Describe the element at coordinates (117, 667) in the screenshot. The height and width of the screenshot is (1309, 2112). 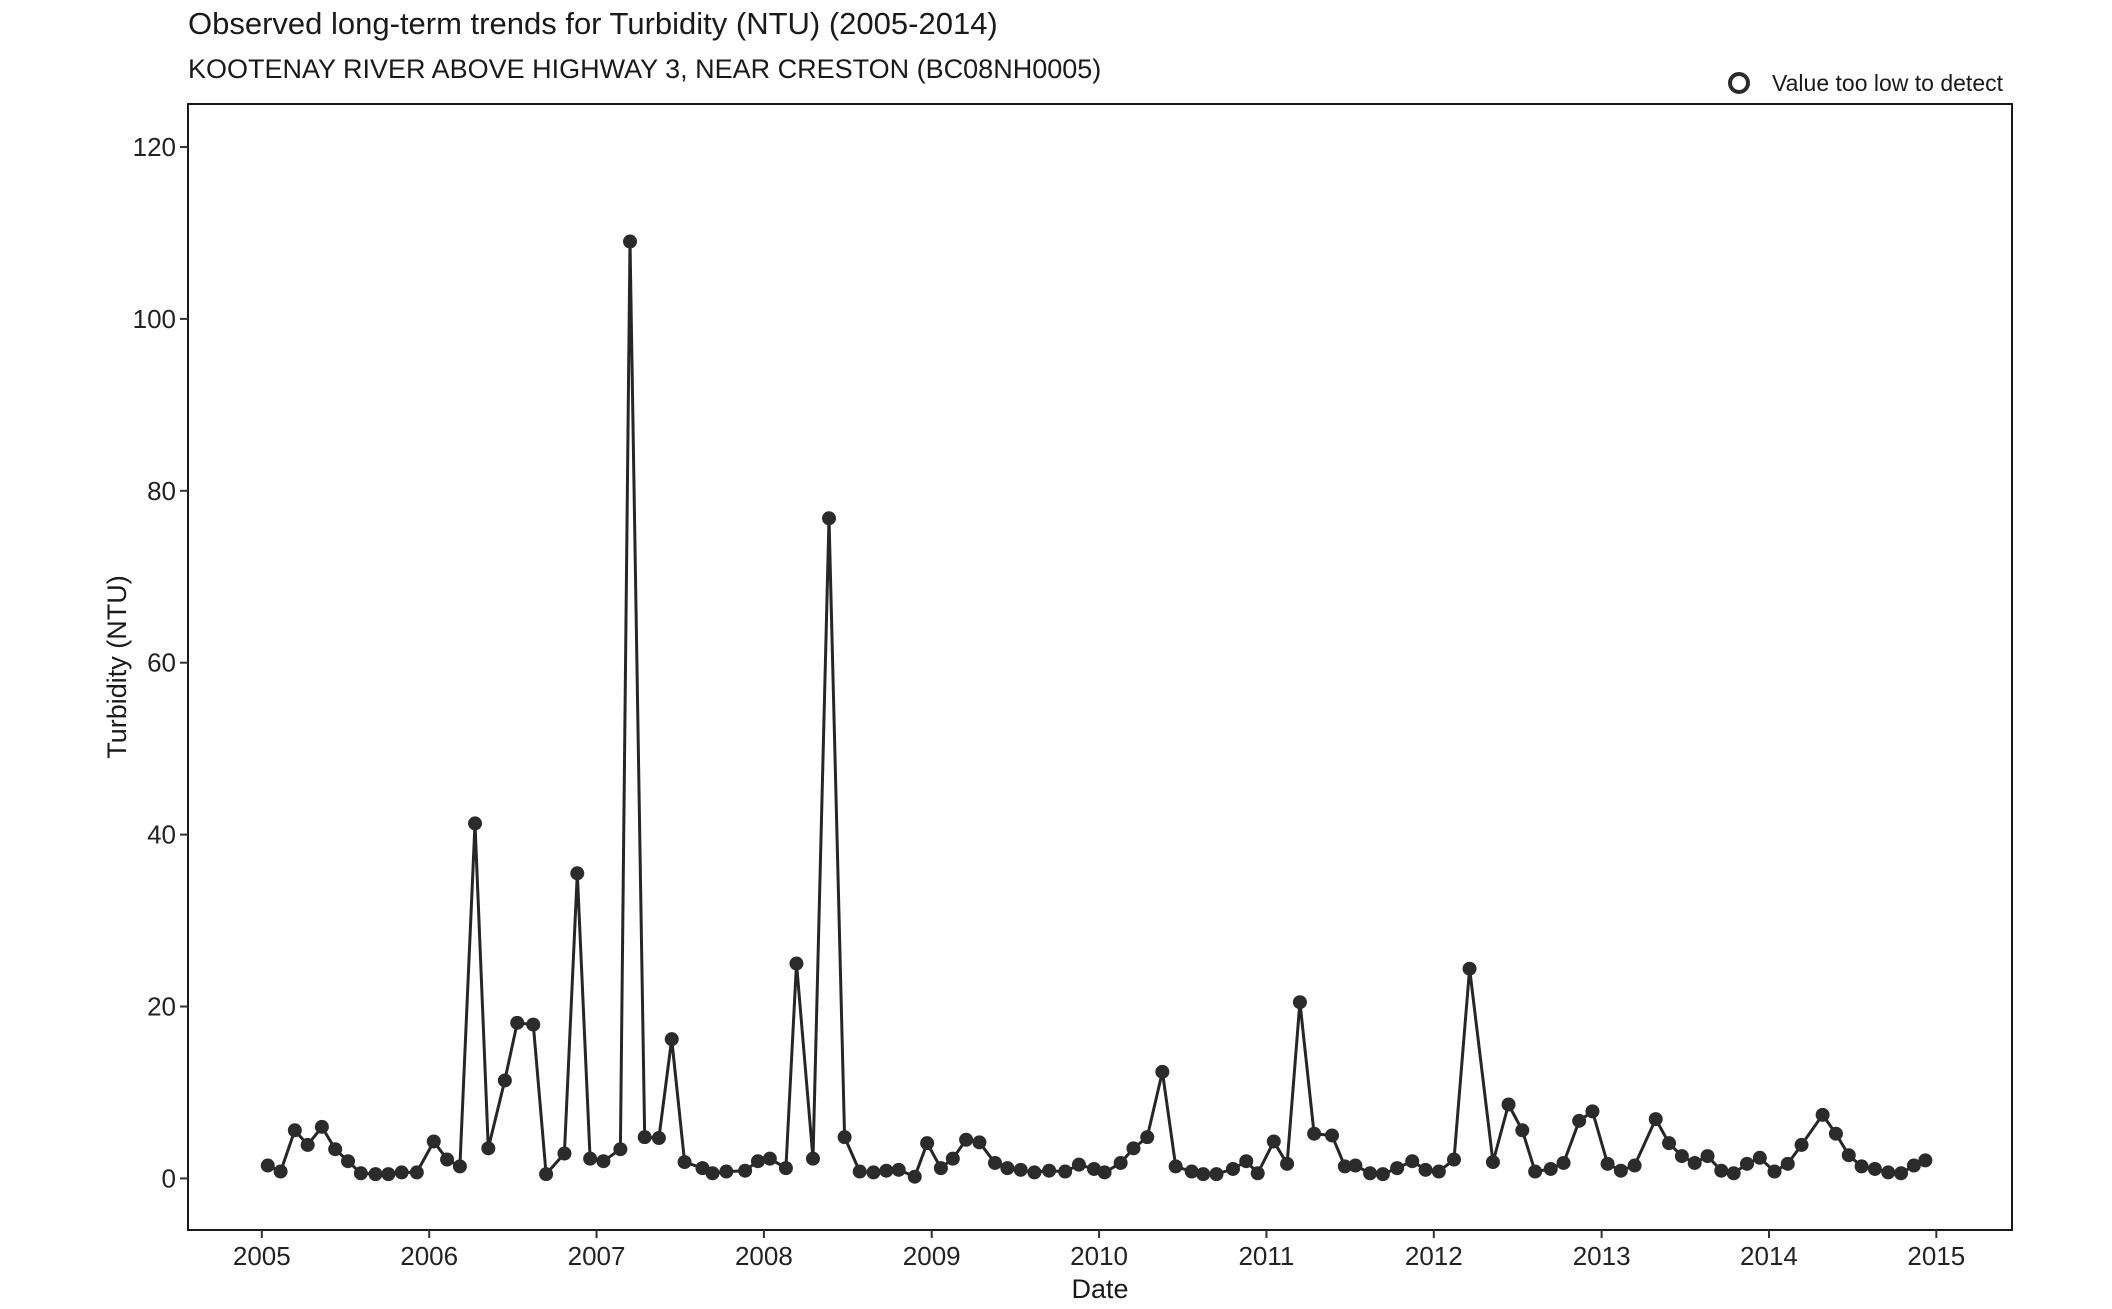
I see `y-axis-title: Turbidity (NTU)` at that location.